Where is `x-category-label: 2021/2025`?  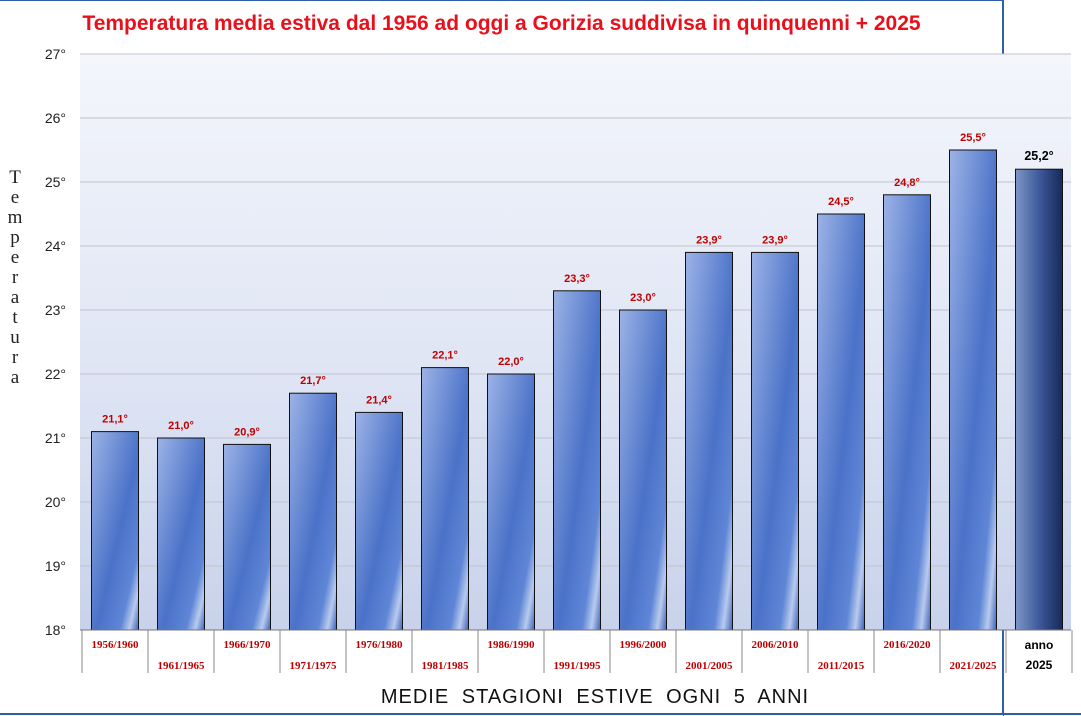
x-category-label: 2021/2025 is located at coordinates (973, 666).